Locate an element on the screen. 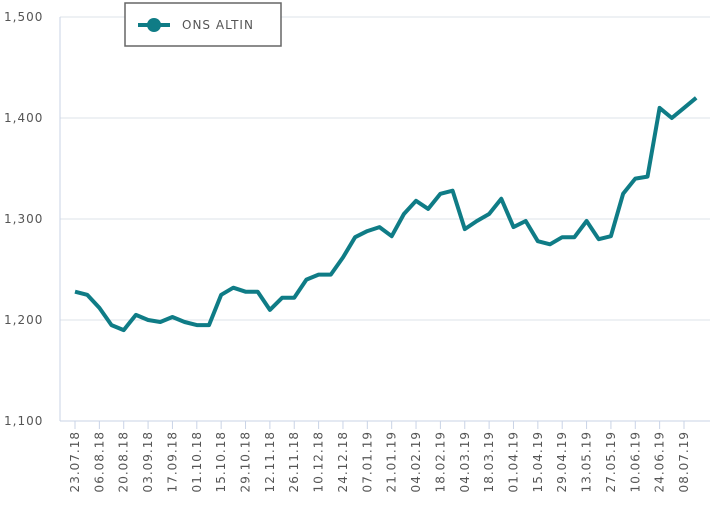  x-tick-label: 01.04.19 is located at coordinates (513, 461).